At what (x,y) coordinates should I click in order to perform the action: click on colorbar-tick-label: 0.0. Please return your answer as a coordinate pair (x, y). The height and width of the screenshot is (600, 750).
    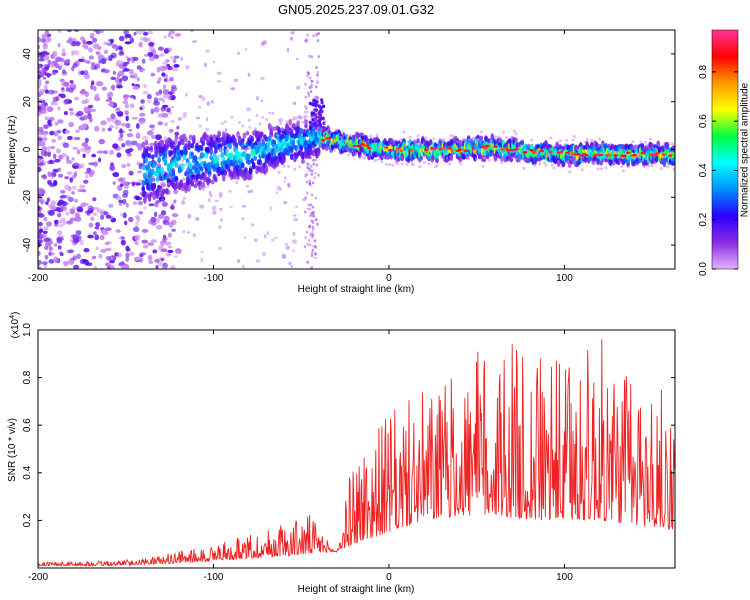
    Looking at the image, I should click on (703, 269).